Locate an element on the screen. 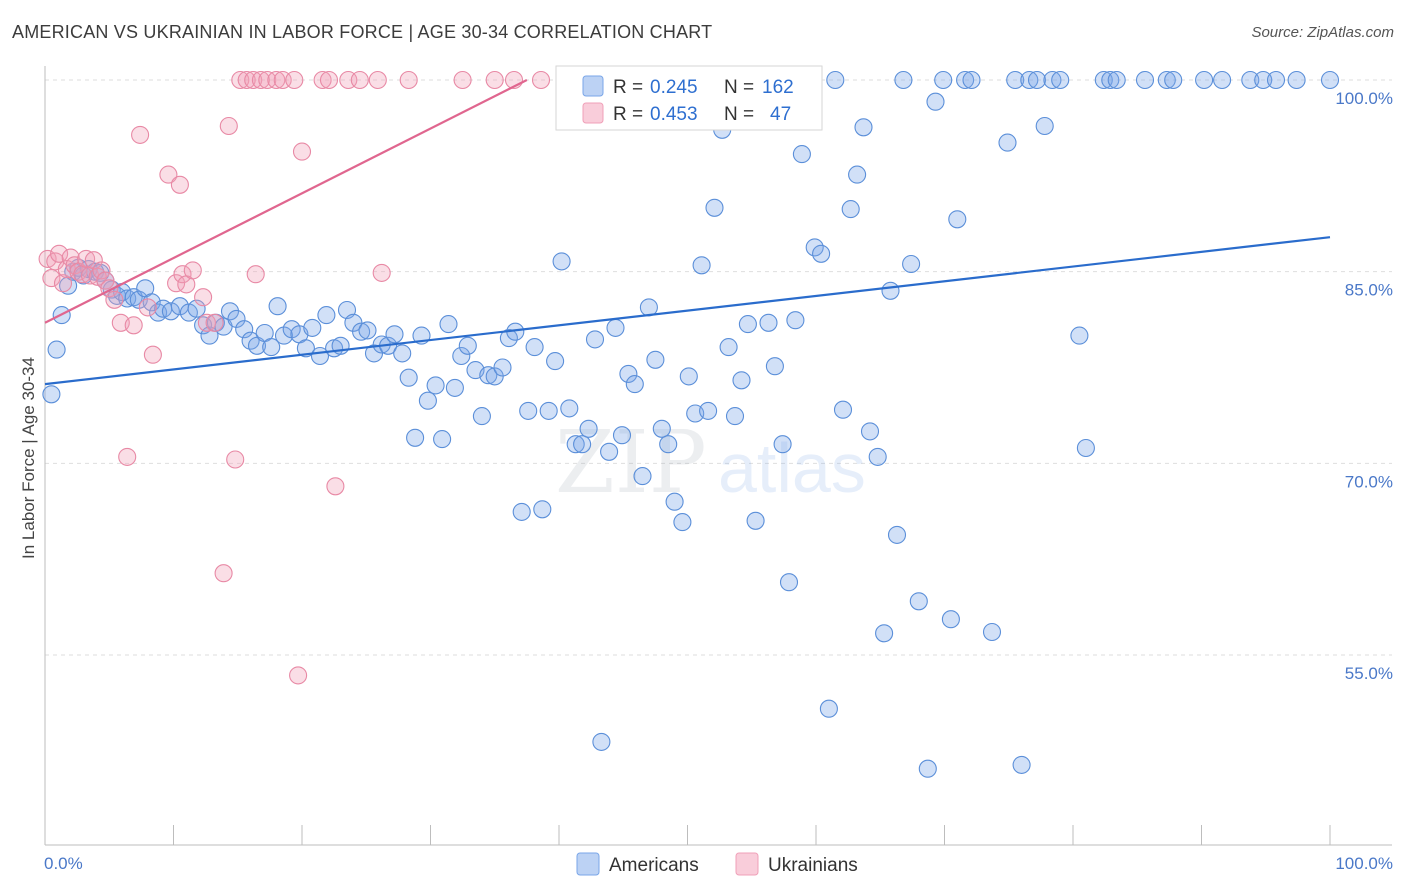  x-tick-label-0: 0.0% is located at coordinates (63, 863).